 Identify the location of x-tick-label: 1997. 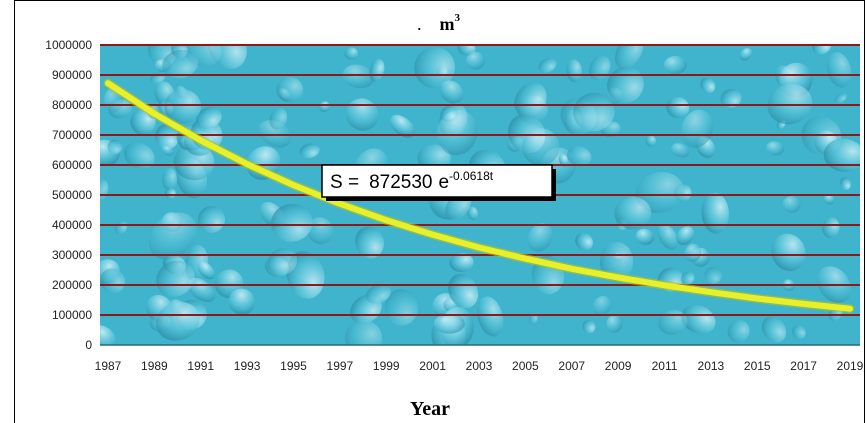
(340, 366).